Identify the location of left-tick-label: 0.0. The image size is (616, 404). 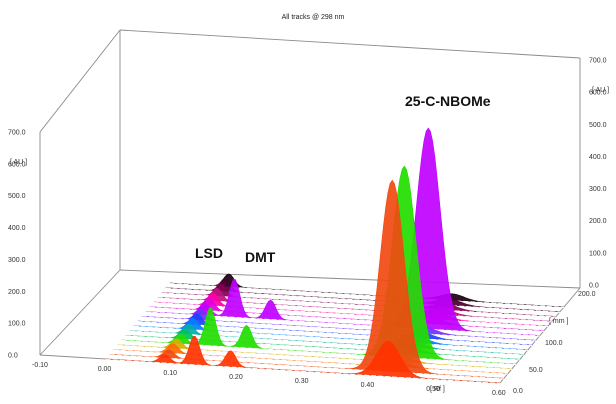
(13, 356).